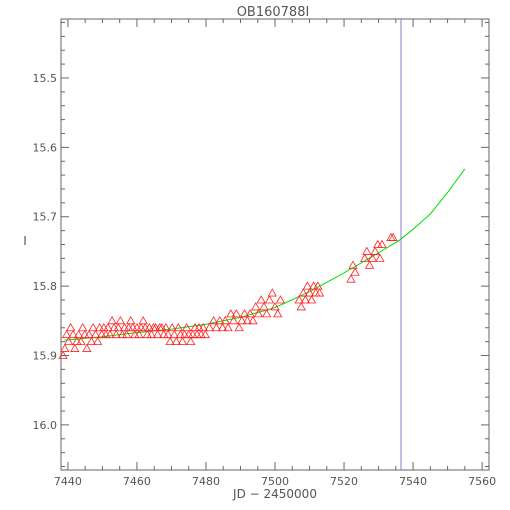  I want to click on x-tick-label: 7560, so click(482, 481).